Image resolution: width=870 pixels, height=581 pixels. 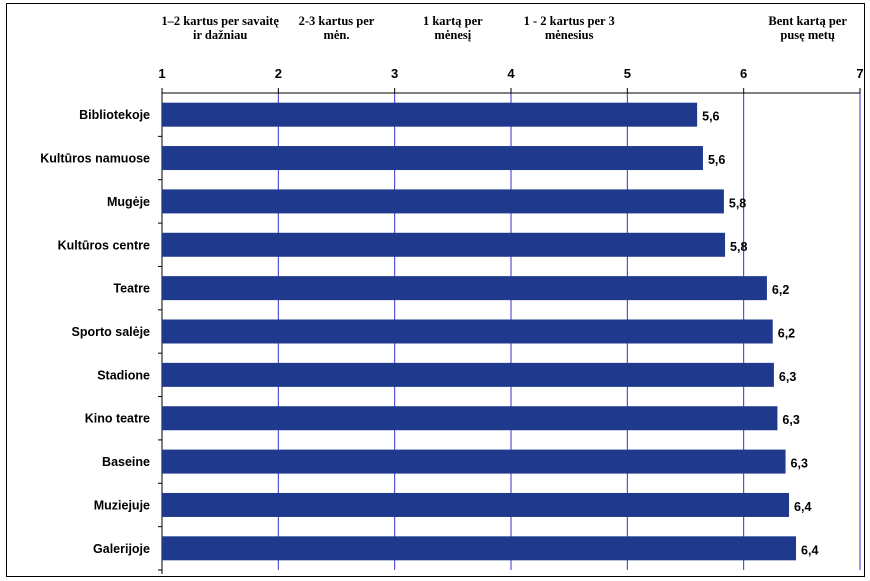 I want to click on x-tick-label: 2, so click(x=278, y=73).